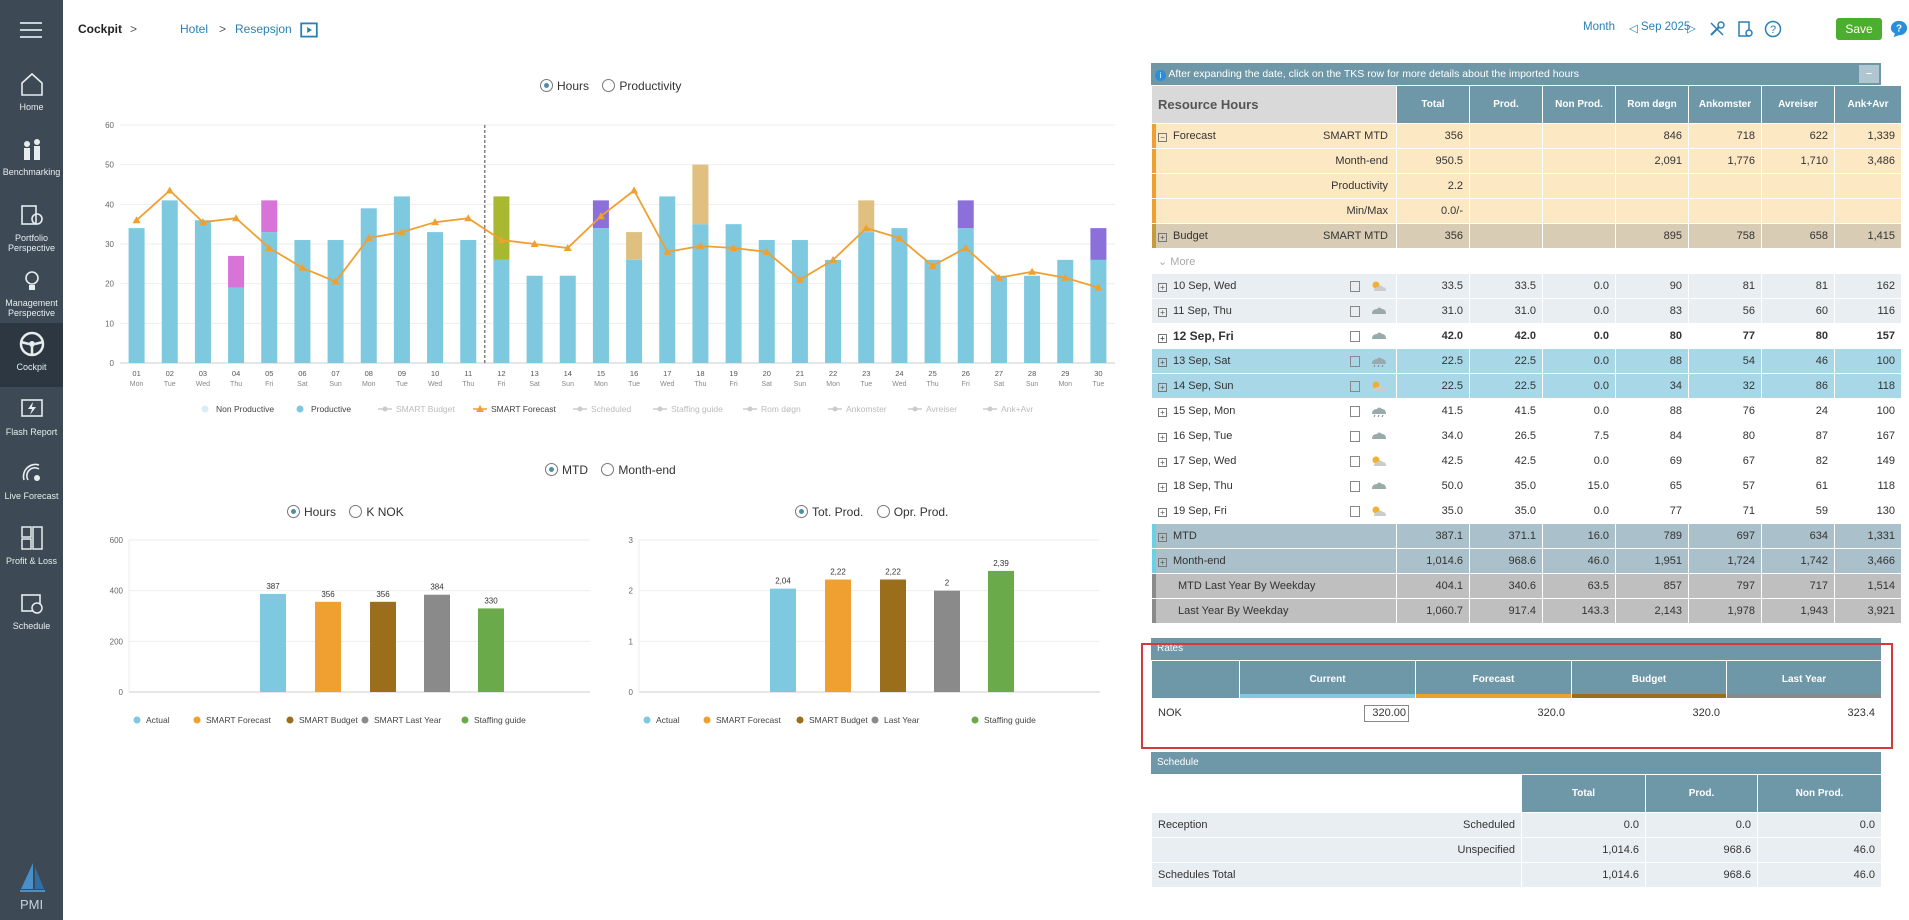 The height and width of the screenshot is (920, 1909). What do you see at coordinates (263, 29) in the screenshot?
I see `breadcrumb-resepsjon: Resepsjon` at bounding box center [263, 29].